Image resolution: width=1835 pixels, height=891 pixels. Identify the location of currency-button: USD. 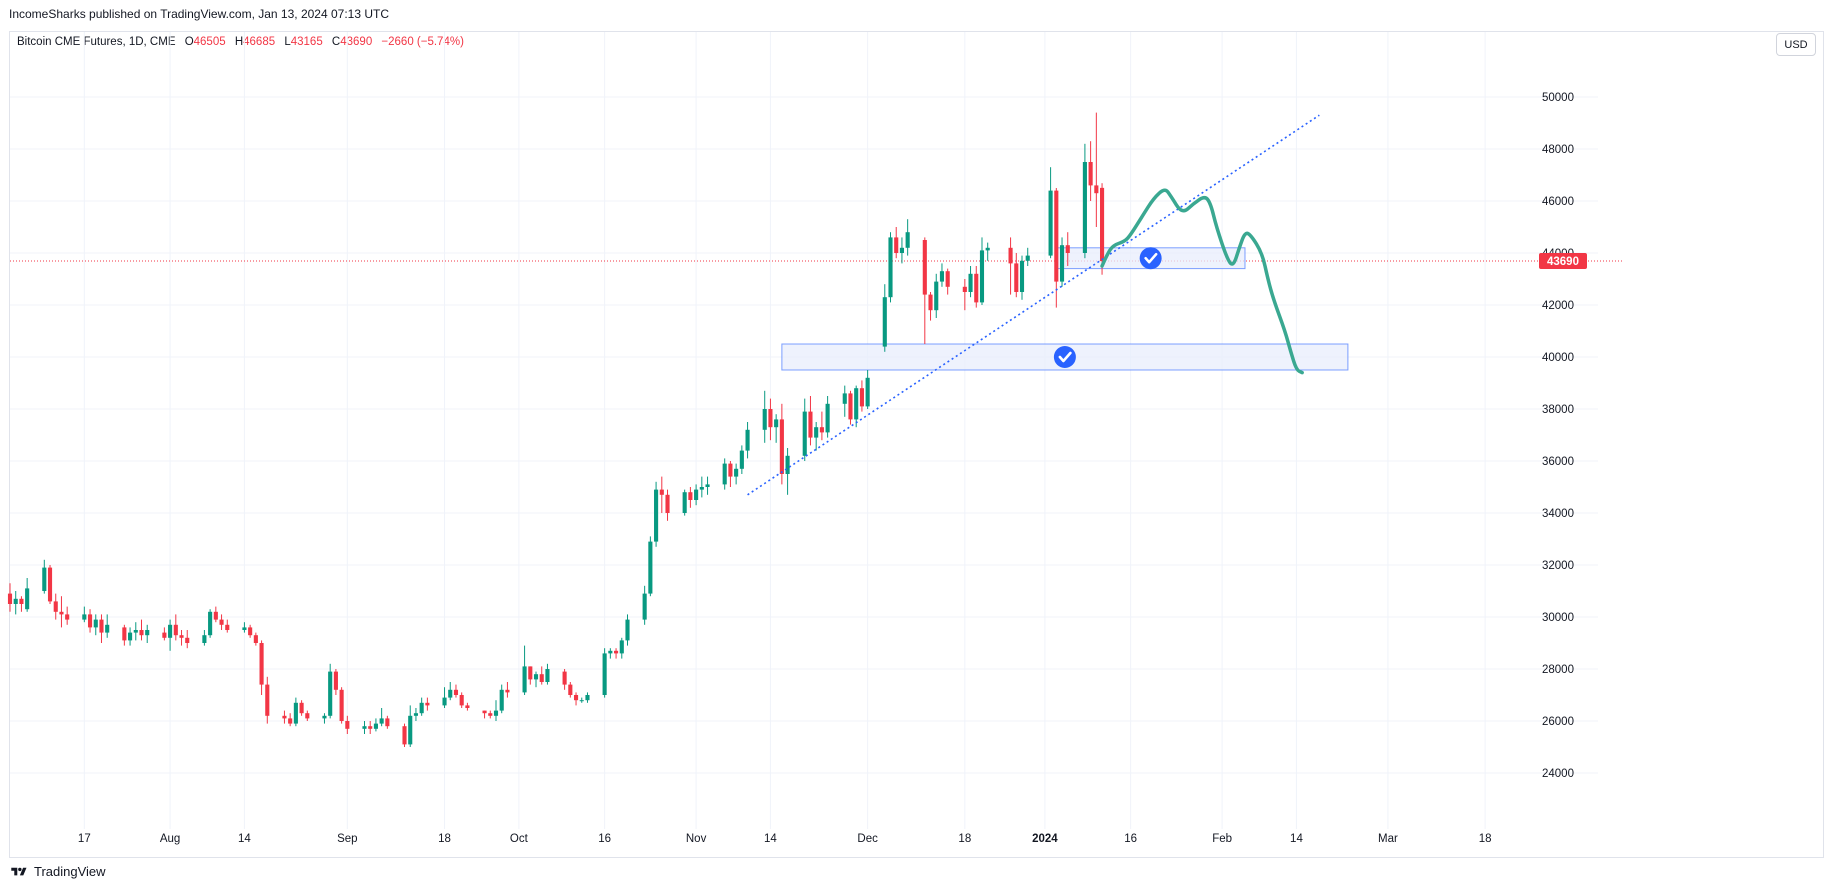
(1796, 44).